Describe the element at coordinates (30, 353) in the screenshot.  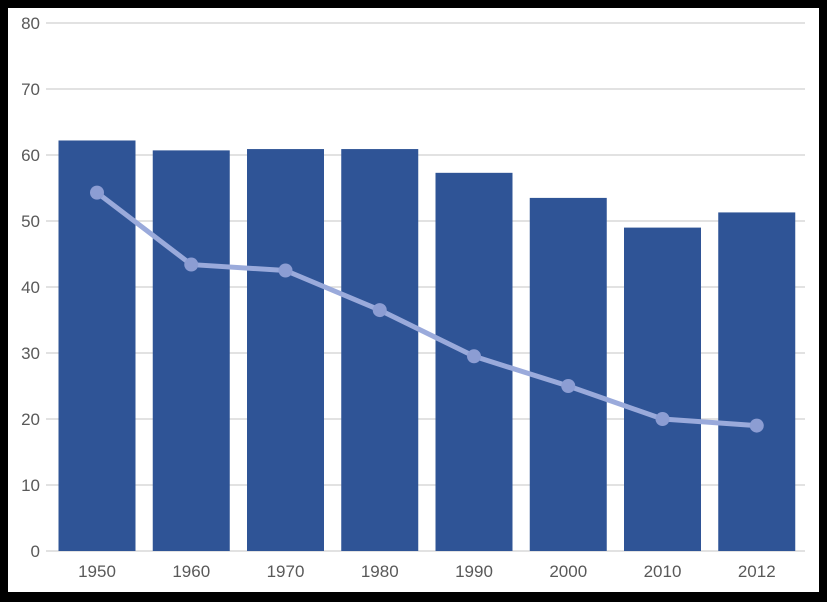
I see `y-tick-label: 30` at that location.